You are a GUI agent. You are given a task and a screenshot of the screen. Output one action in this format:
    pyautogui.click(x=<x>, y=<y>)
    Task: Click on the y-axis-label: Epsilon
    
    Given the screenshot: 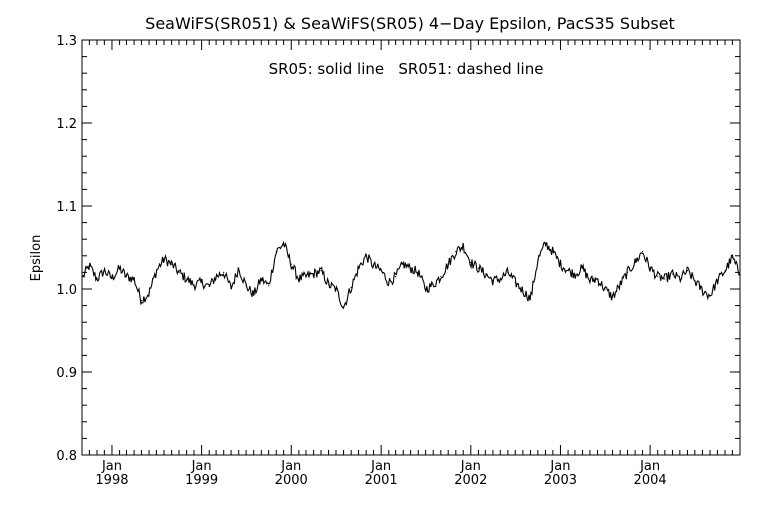 What is the action you would take?
    pyautogui.click(x=36, y=258)
    